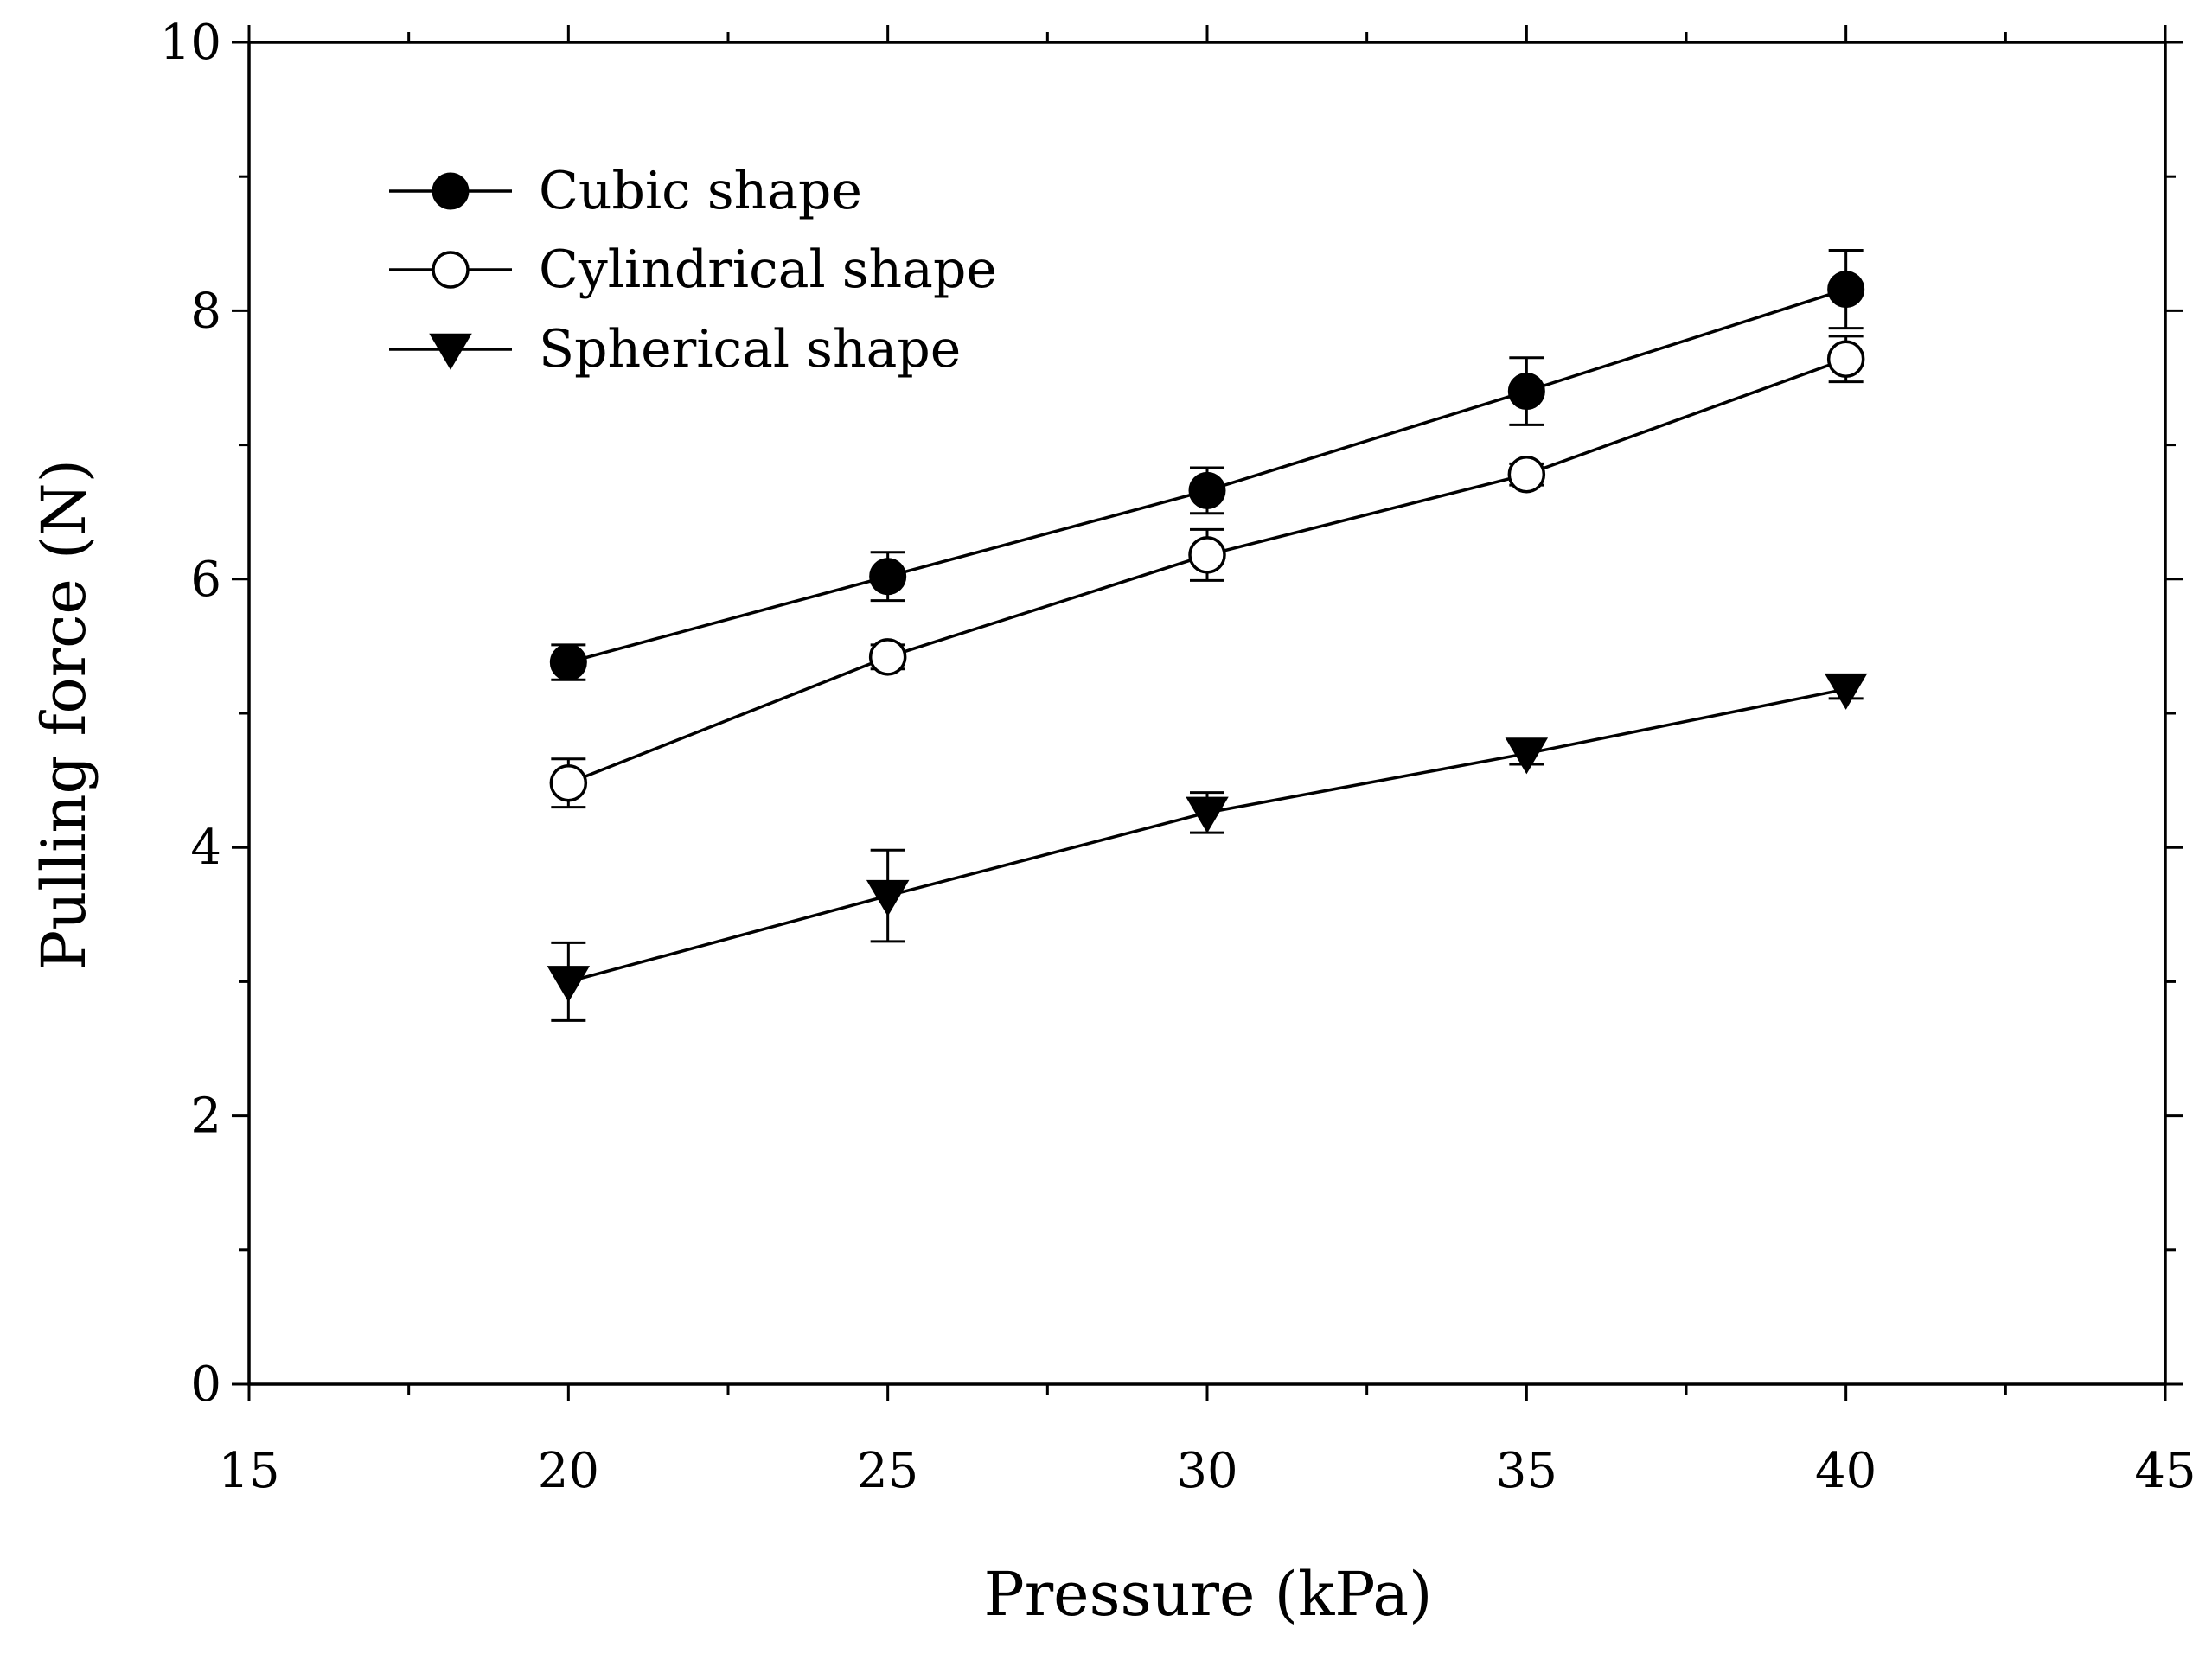 This screenshot has height=1660, width=2212. I want to click on x-tick-label: 20, so click(568, 1471).